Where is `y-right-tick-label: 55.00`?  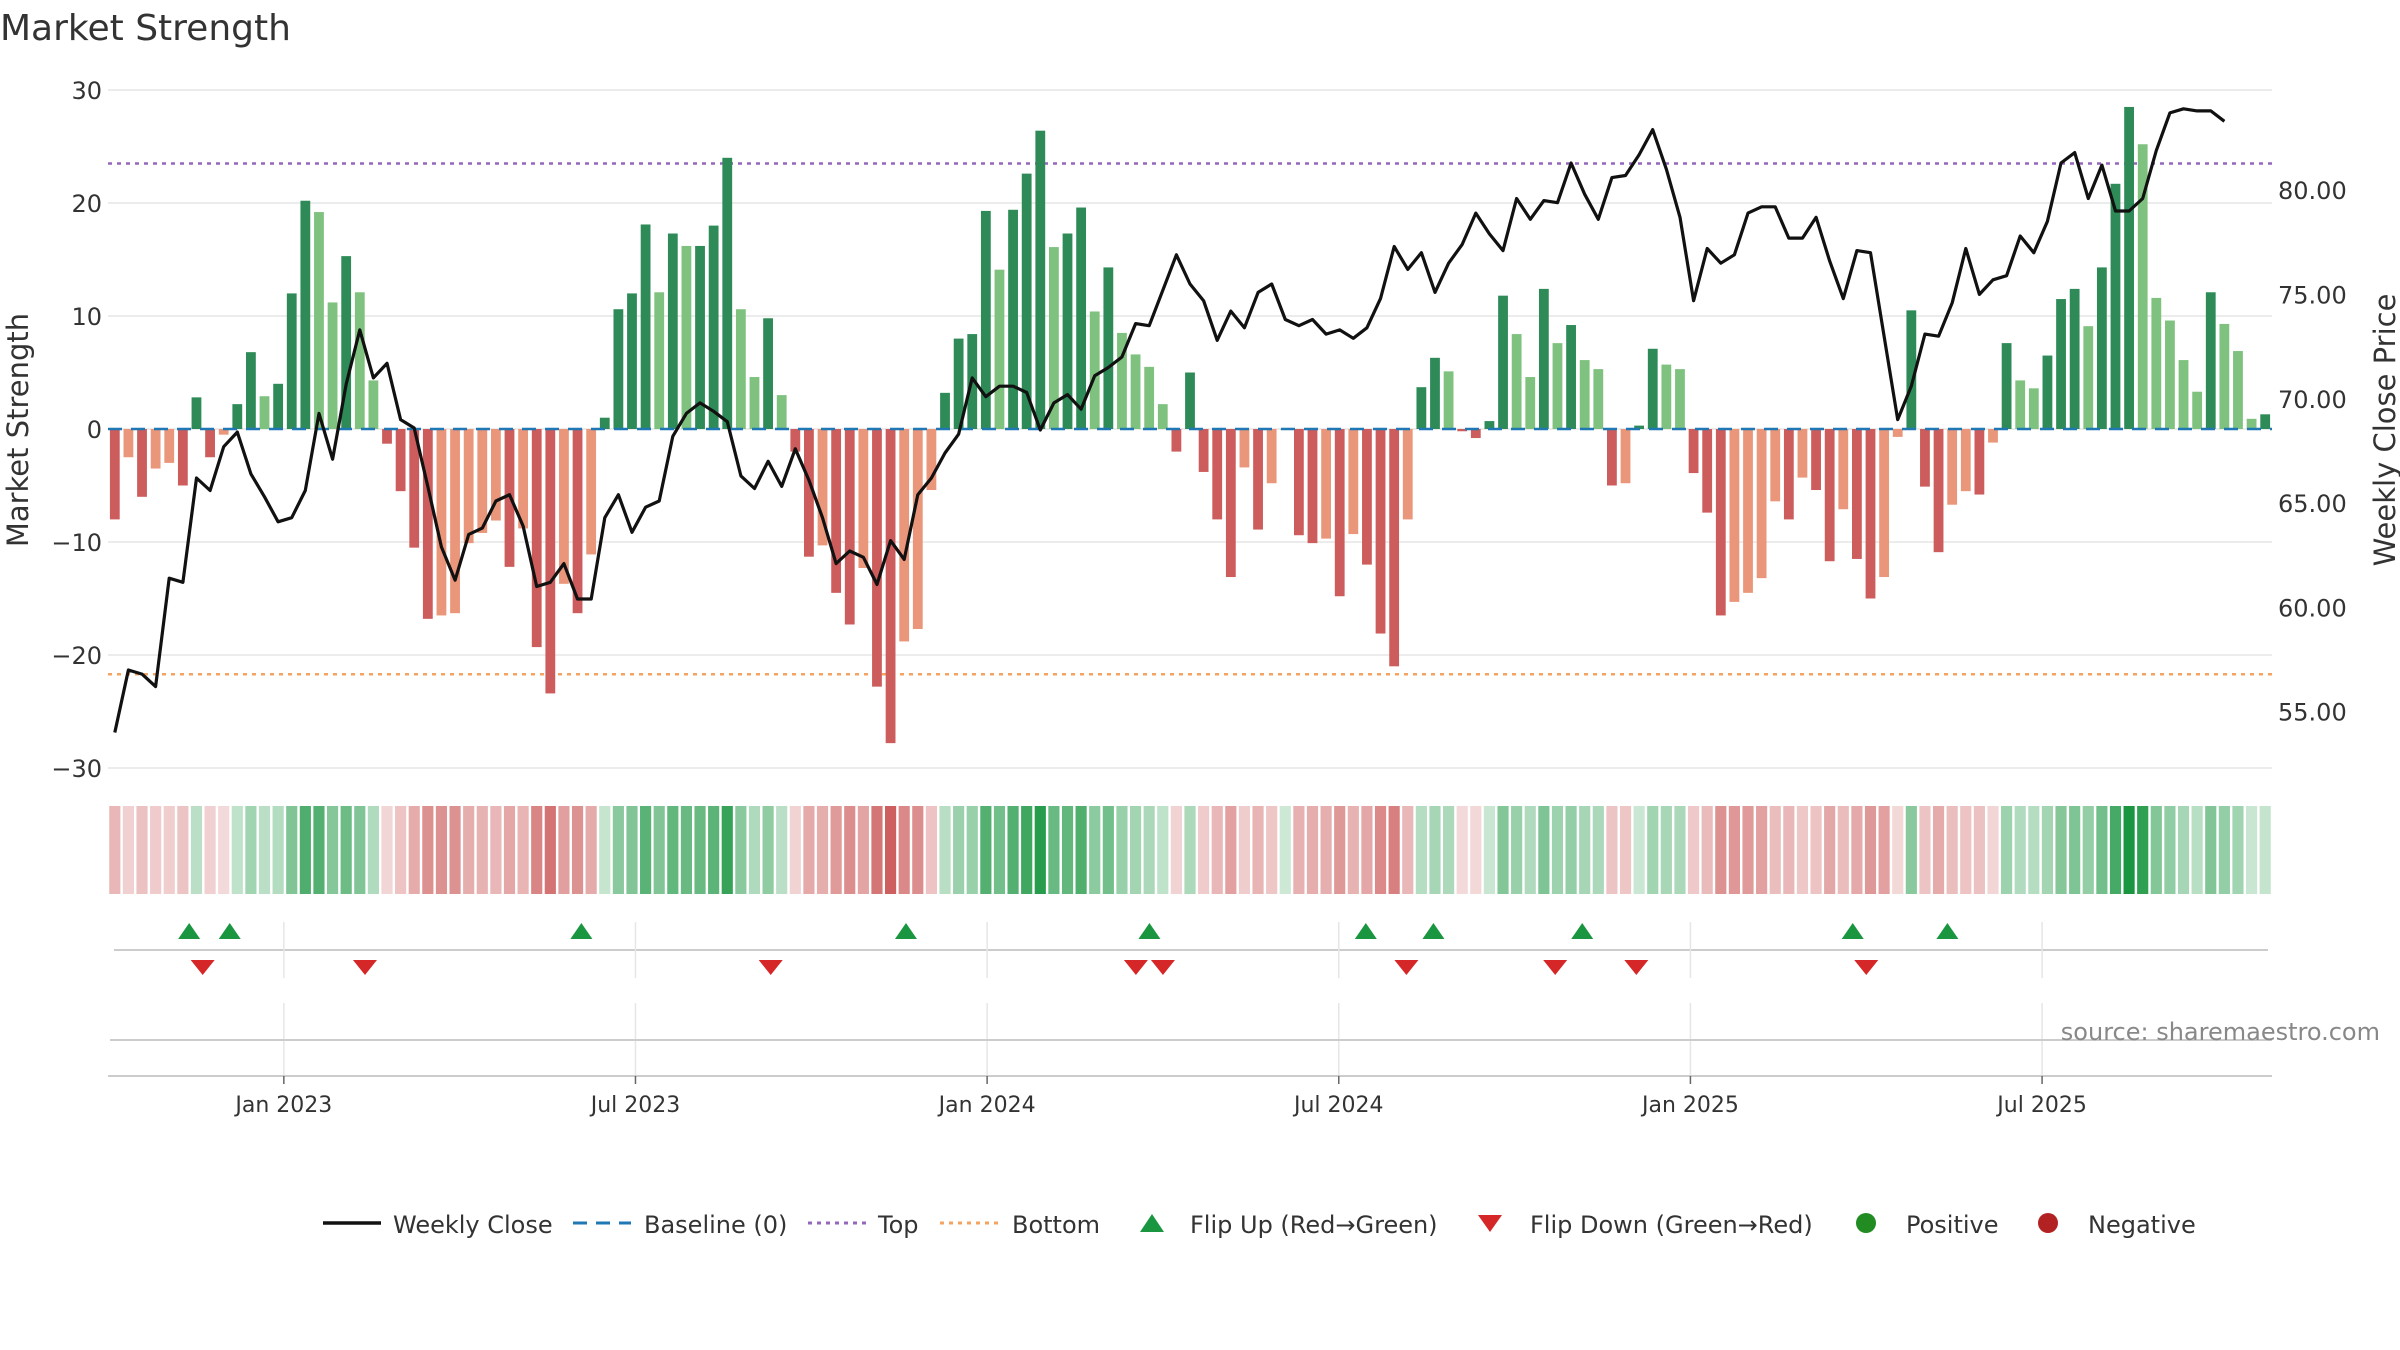
y-right-tick-label: 55.00 is located at coordinates (2312, 713).